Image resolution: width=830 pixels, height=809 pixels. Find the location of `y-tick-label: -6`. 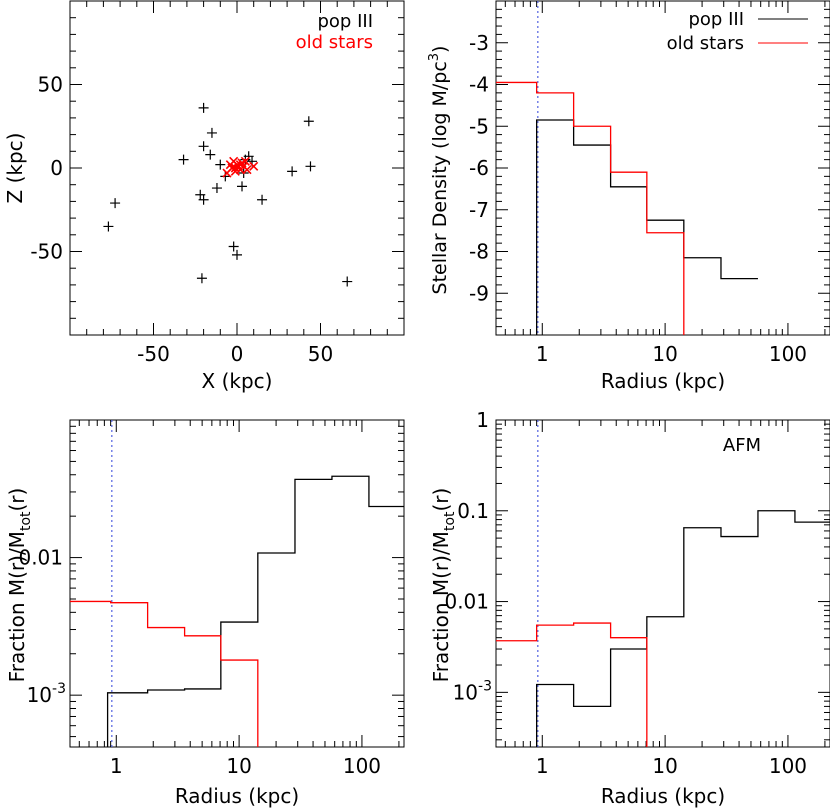

y-tick-label: -6 is located at coordinates (479, 168).